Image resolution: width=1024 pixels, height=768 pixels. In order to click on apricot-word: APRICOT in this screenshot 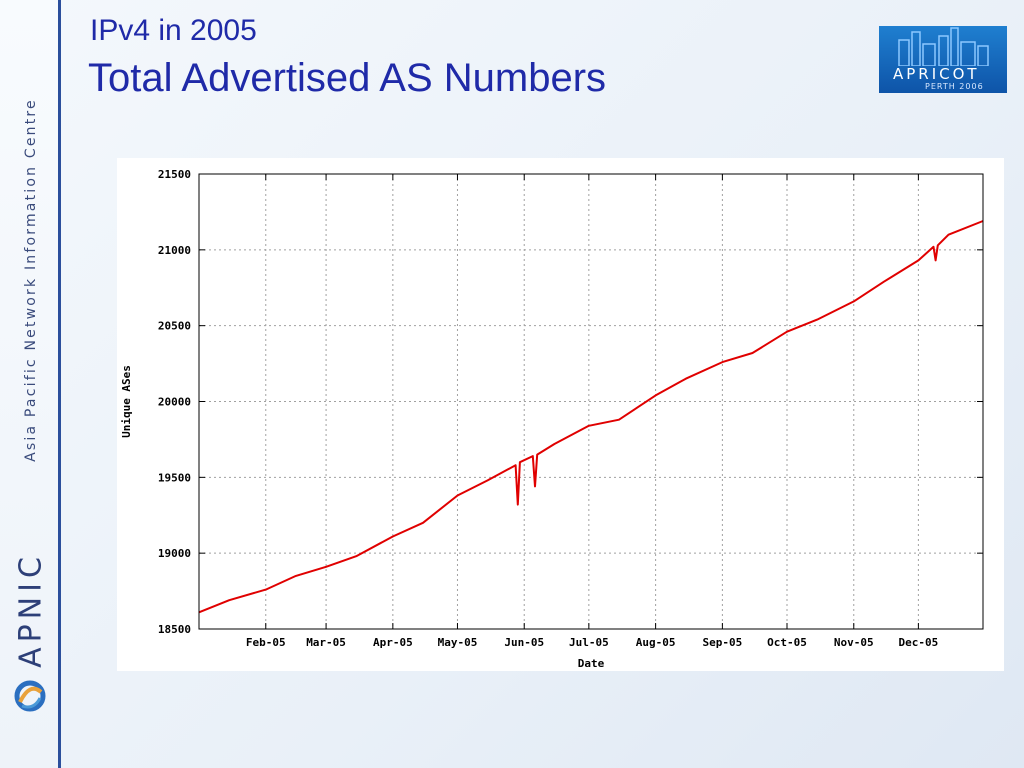, I will do `click(936, 74)`.